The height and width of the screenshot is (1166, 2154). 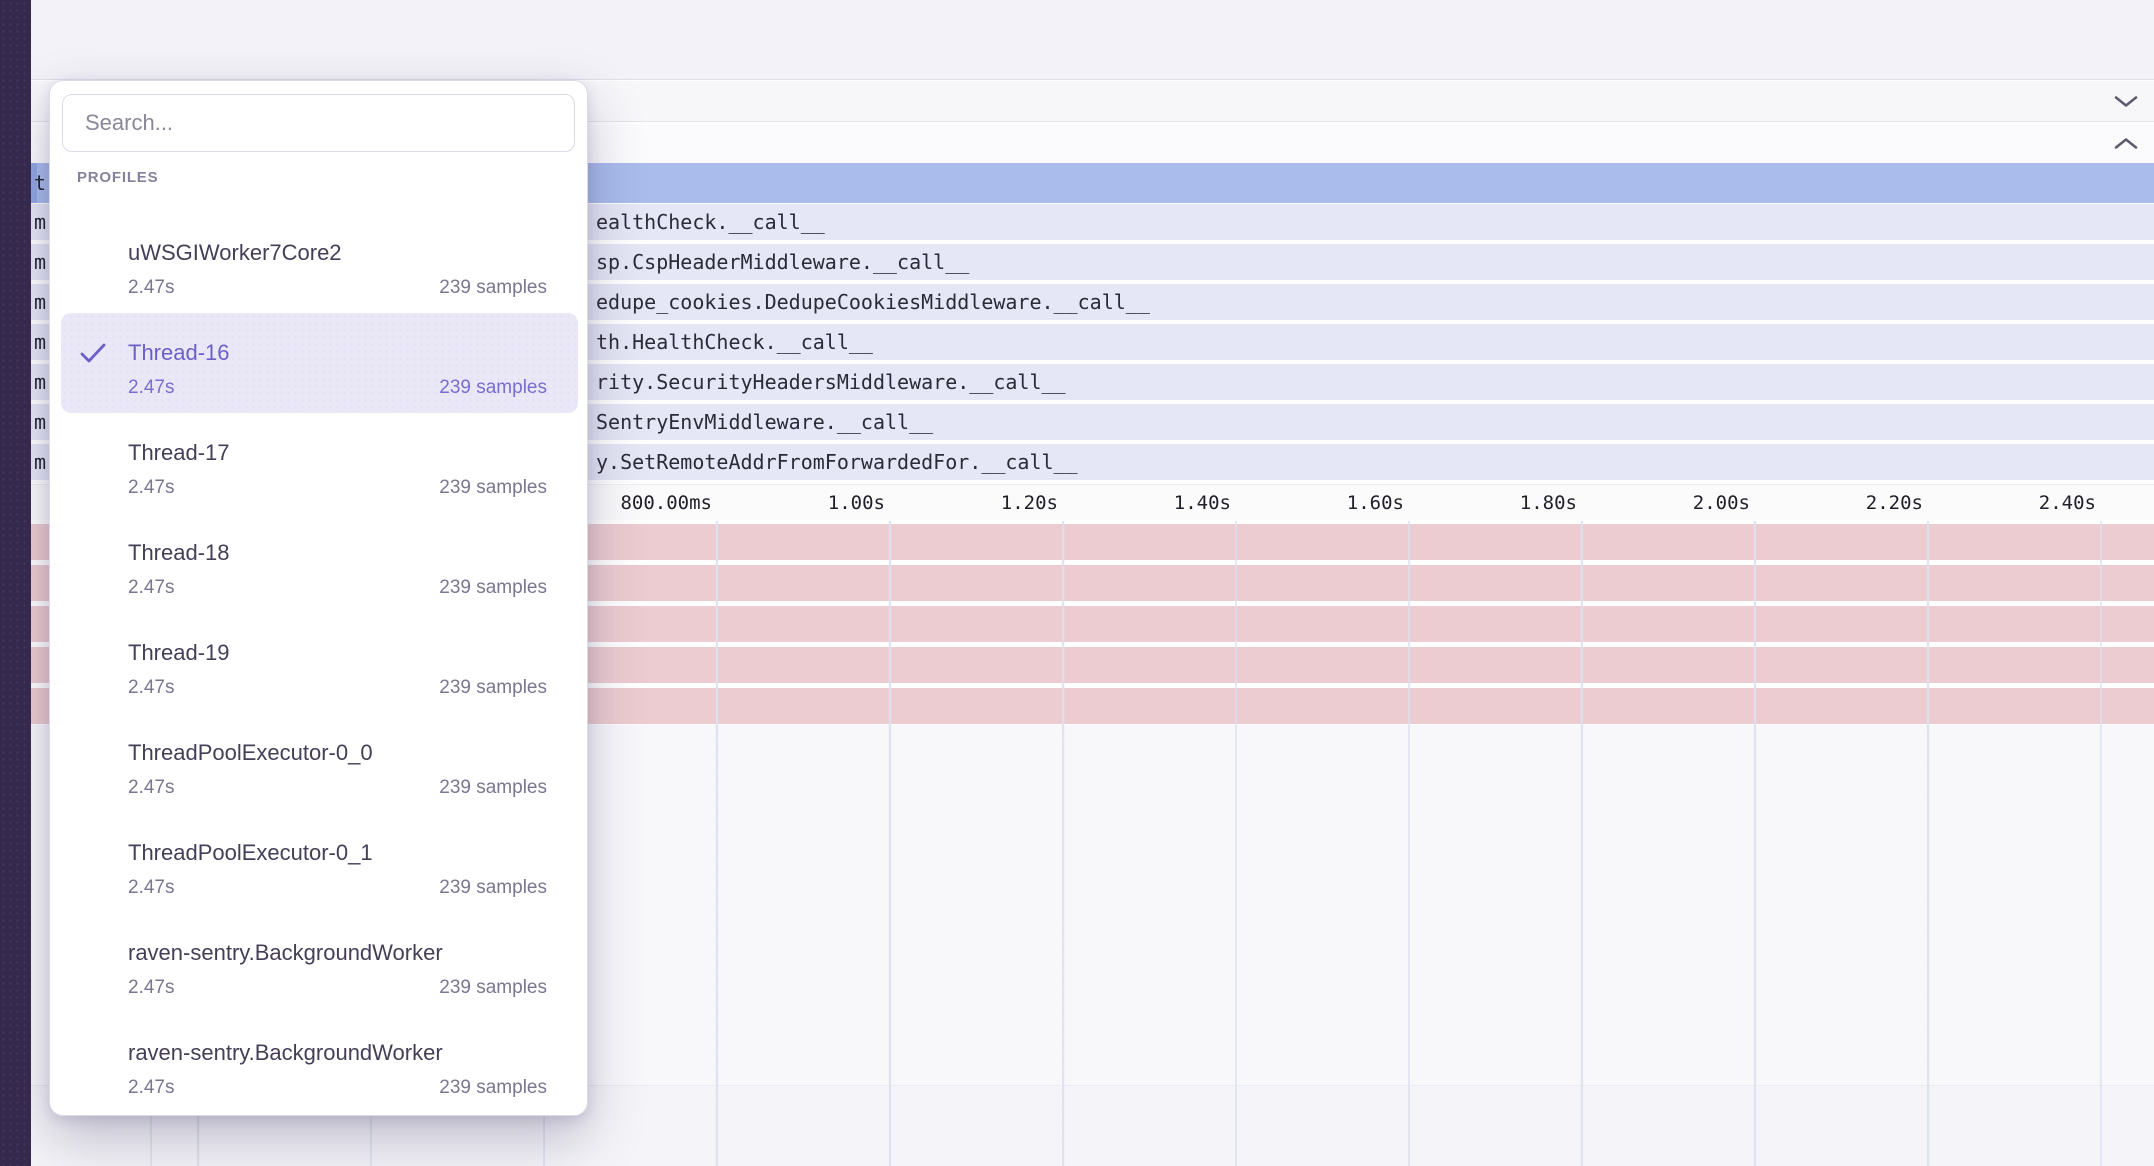 I want to click on profile-name: Thread-17, so click(x=179, y=452).